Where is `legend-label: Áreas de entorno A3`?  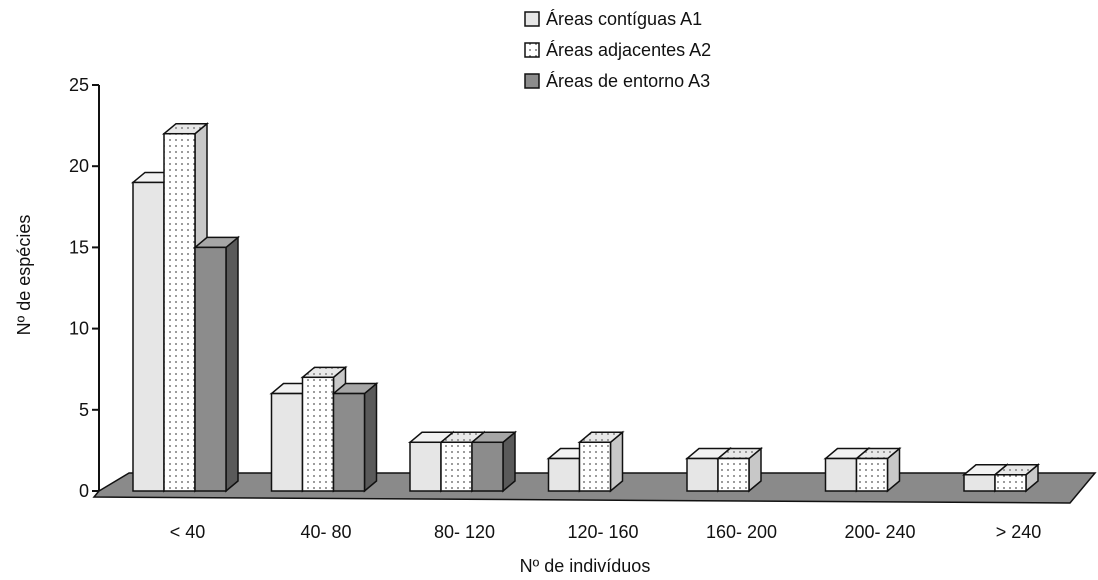
legend-label: Áreas de entorno A3 is located at coordinates (628, 81).